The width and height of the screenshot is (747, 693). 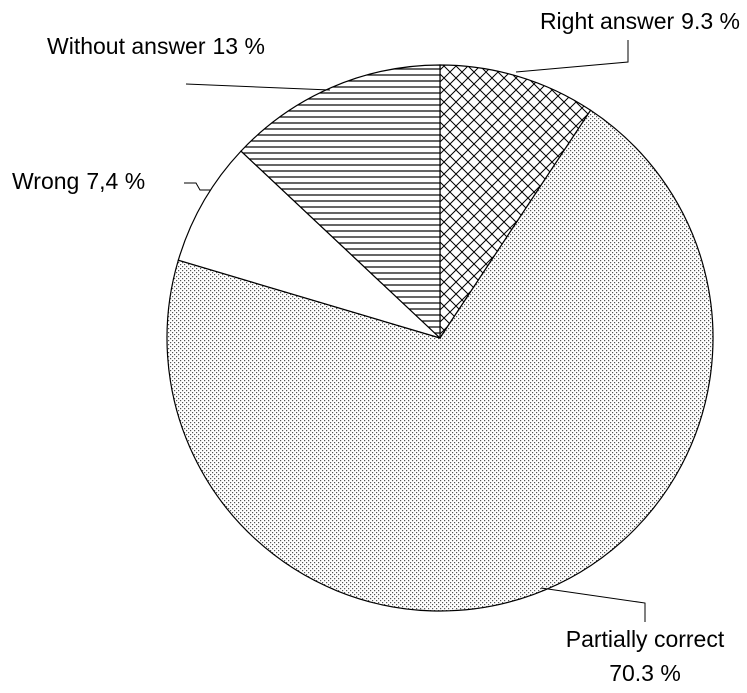 I want to click on slice-label: Without answer 13 %, so click(x=156, y=46).